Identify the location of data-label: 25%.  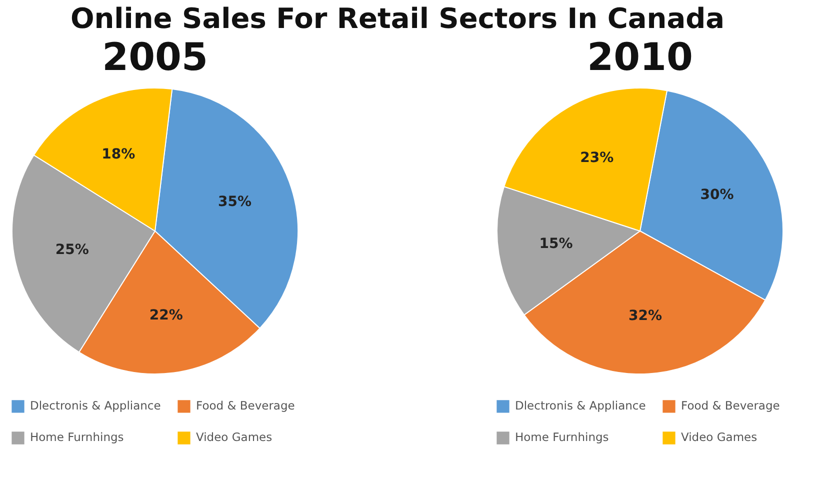
(72, 250).